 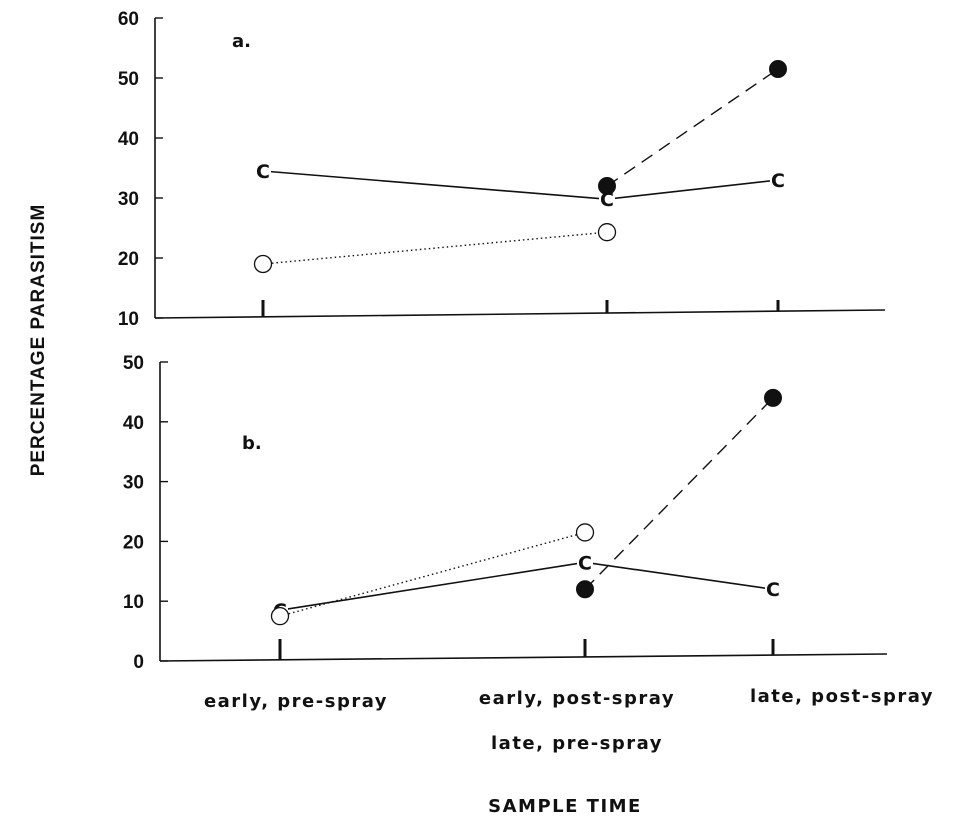 I want to click on panel-b-y-tick-label-0: 0, so click(x=138, y=662).